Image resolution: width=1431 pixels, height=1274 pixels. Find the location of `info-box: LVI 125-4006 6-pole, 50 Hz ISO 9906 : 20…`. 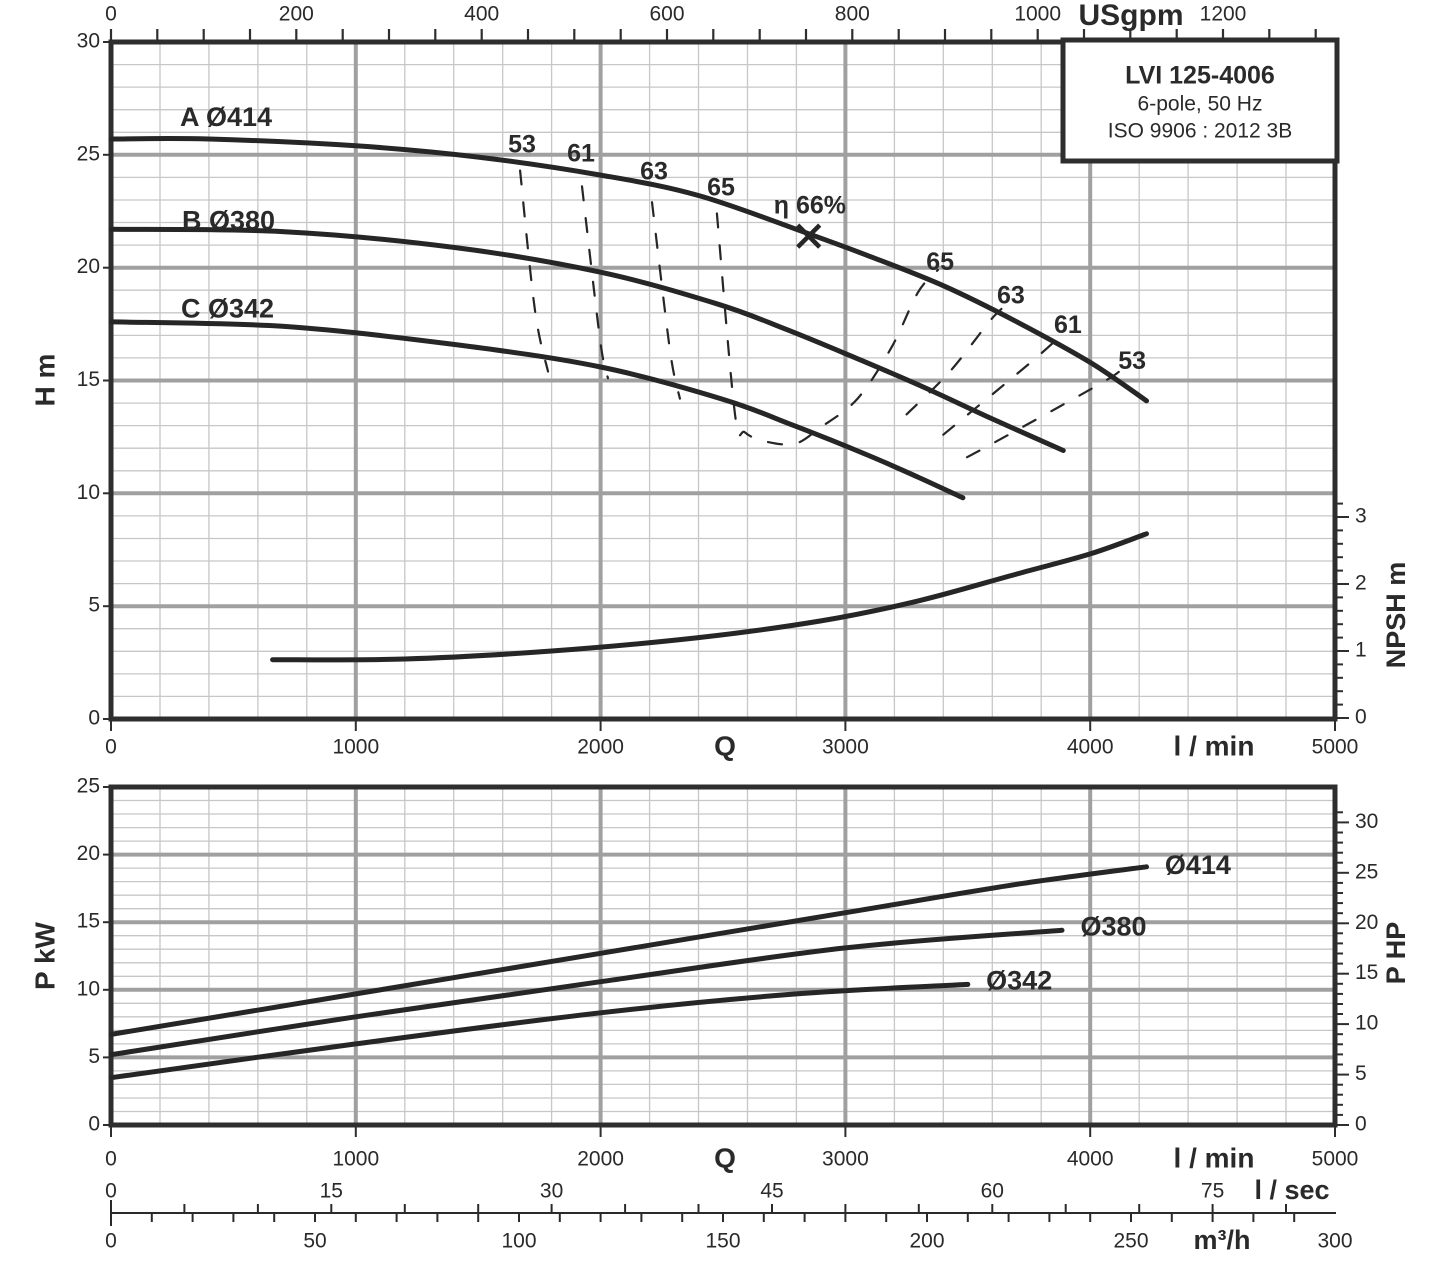

info-box: LVI 125-4006 6-pole, 50 Hz ISO 9906 : 20… is located at coordinates (1200, 100).